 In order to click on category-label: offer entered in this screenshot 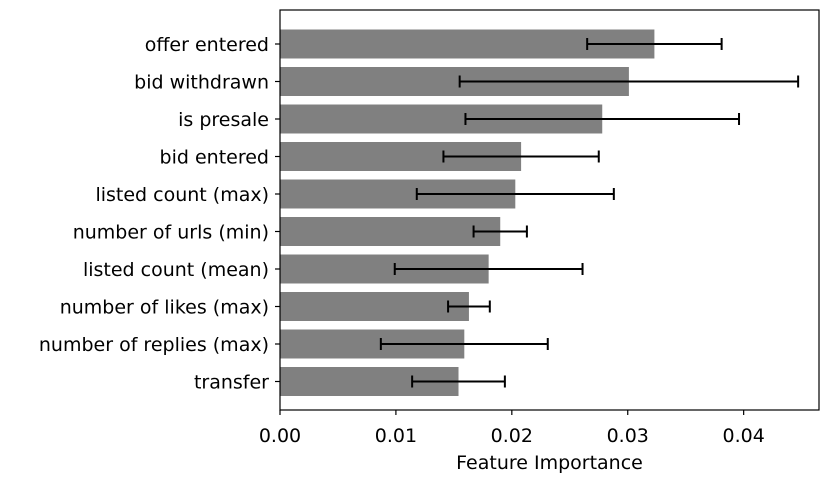, I will do `click(207, 45)`.